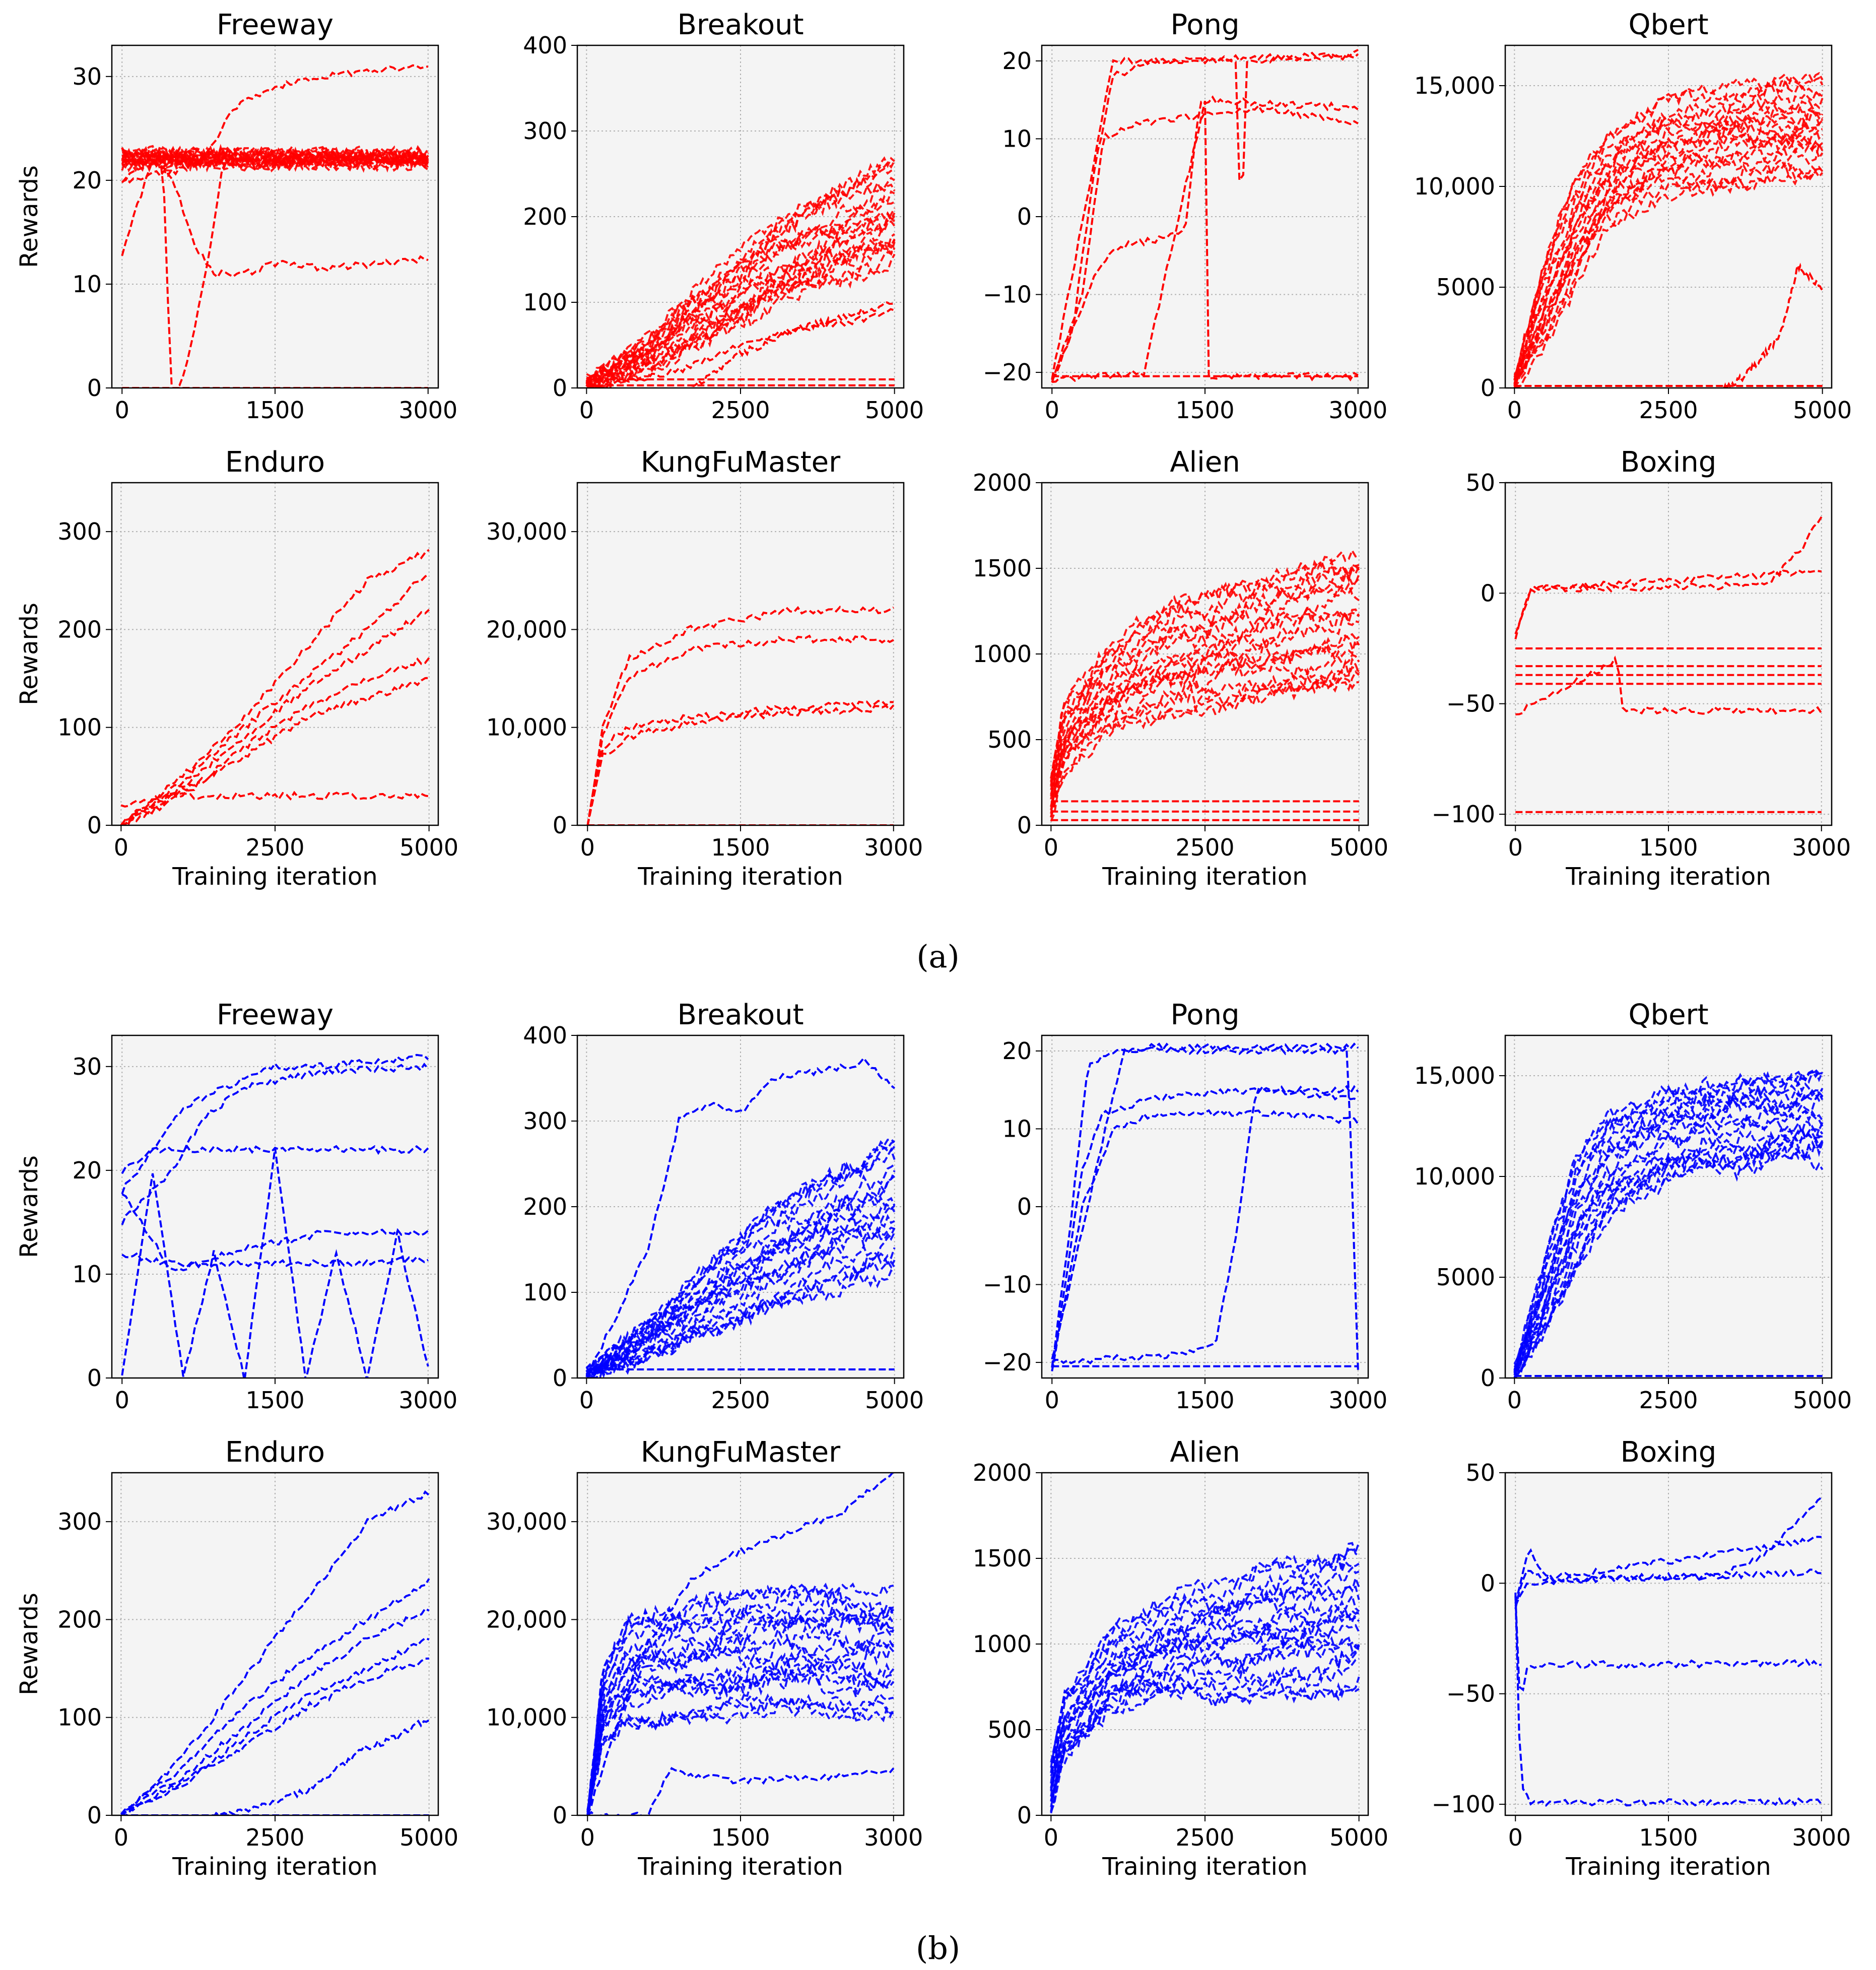 This screenshot has height=1970, width=1876. Describe the element at coordinates (1668, 1867) in the screenshot. I see `x-axis-label: Training iteration` at that location.